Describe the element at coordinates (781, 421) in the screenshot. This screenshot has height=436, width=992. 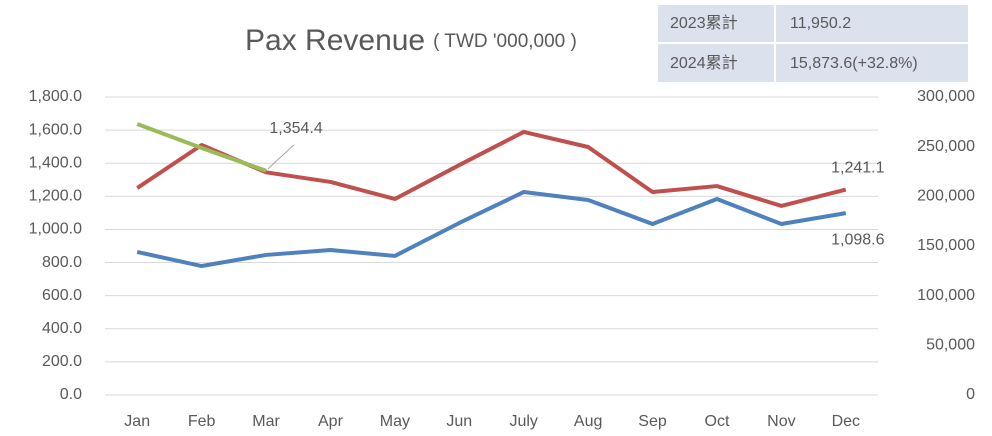
I see `x-tick-label: Nov` at that location.